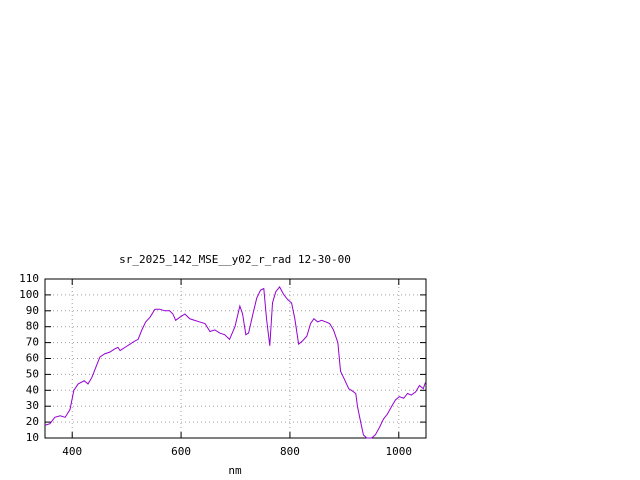 Image resolution: width=640 pixels, height=480 pixels. I want to click on x-tick-label: 600, so click(181, 451).